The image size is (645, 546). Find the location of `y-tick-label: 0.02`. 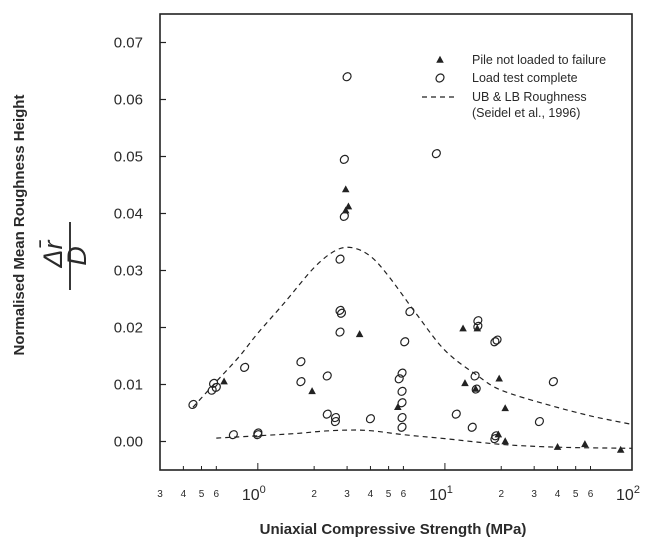

y-tick-label: 0.02 is located at coordinates (128, 328).